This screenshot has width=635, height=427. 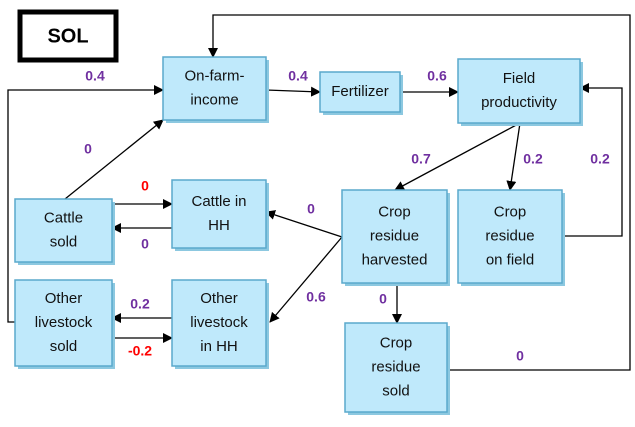 I want to click on node-label: income, so click(x=214, y=99).